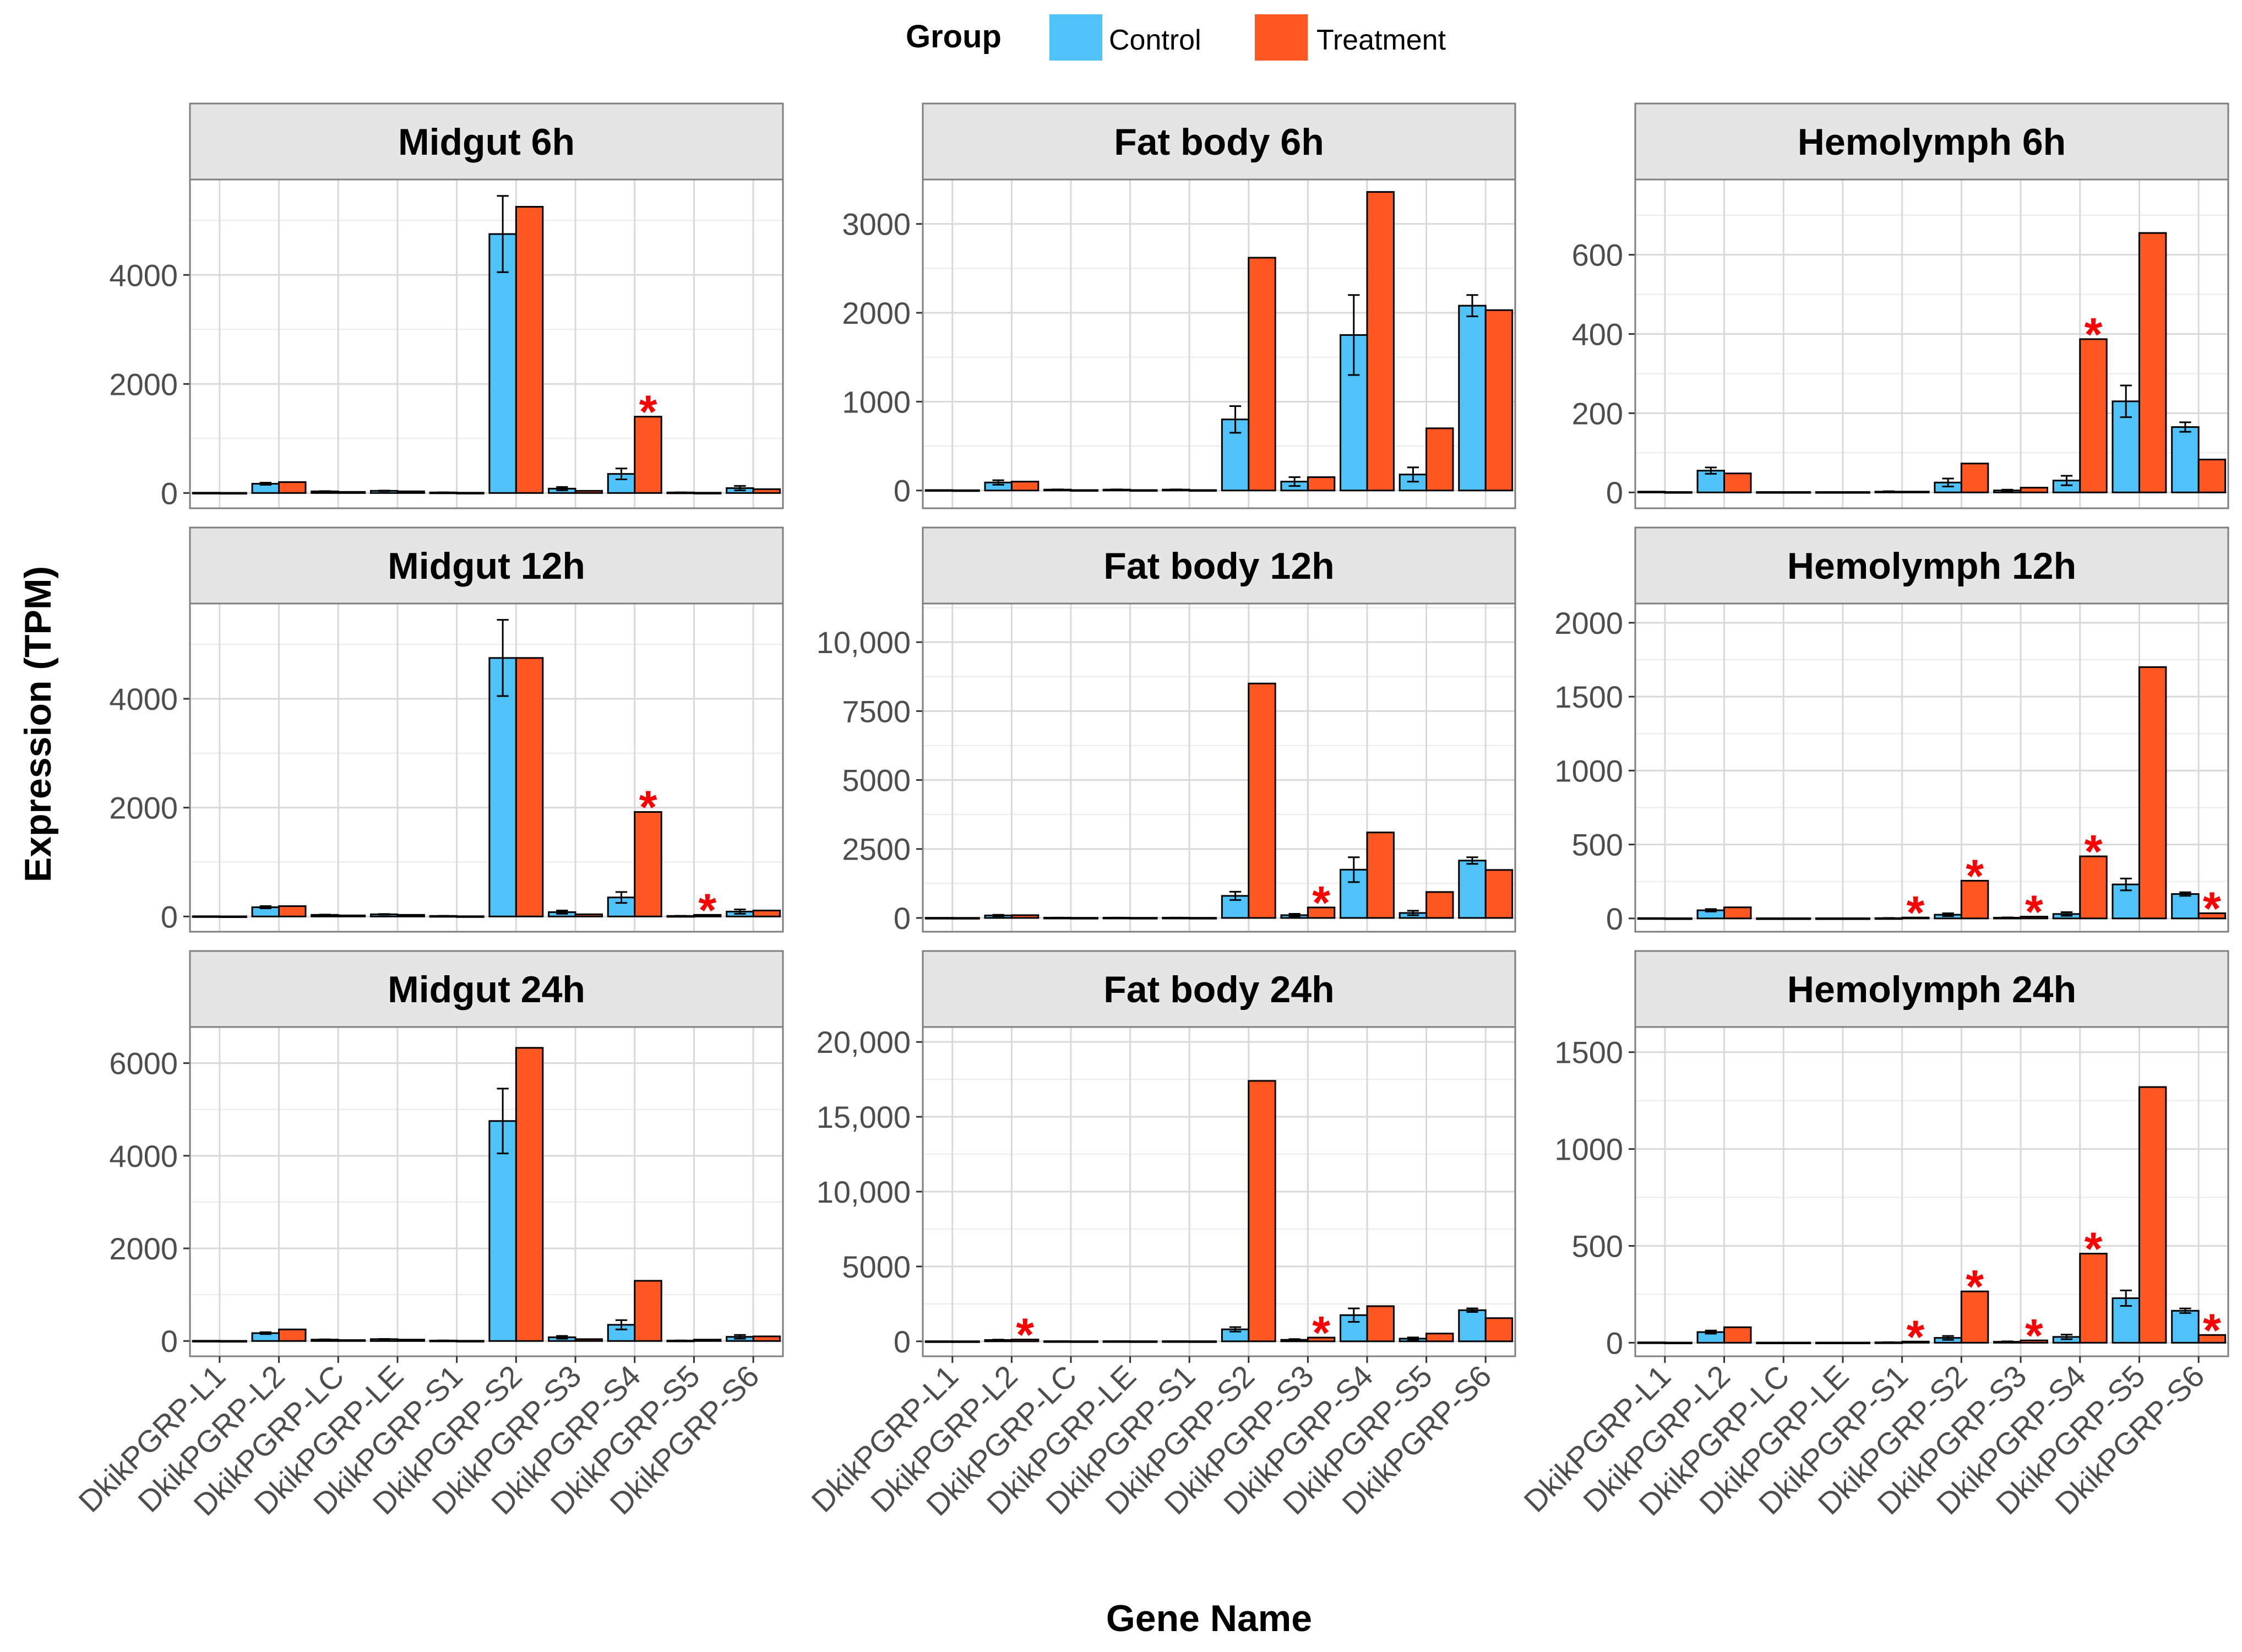  Describe the element at coordinates (876, 224) in the screenshot. I see `y-tick-label: 3000` at that location.